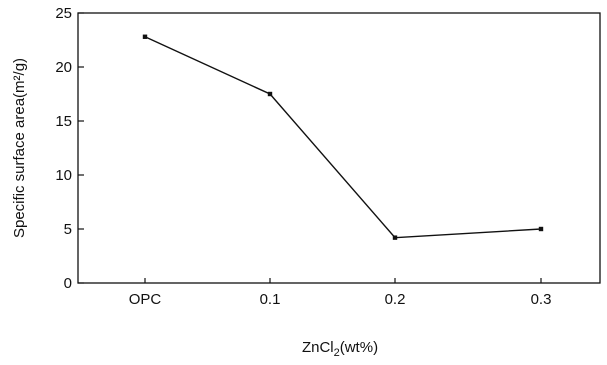 Image resolution: width=607 pixels, height=365 pixels. What do you see at coordinates (63, 67) in the screenshot?
I see `y-tick-label: 20` at bounding box center [63, 67].